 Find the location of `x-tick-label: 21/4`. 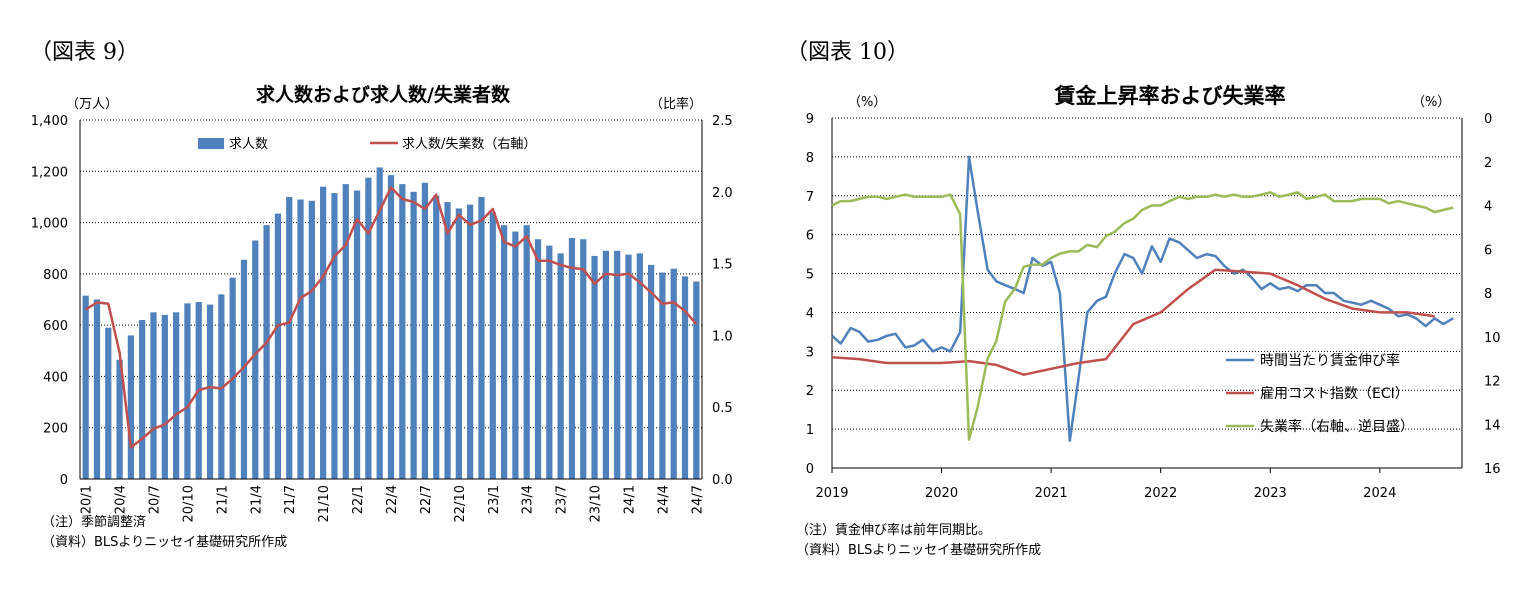

x-tick-label: 21/4 is located at coordinates (256, 499).